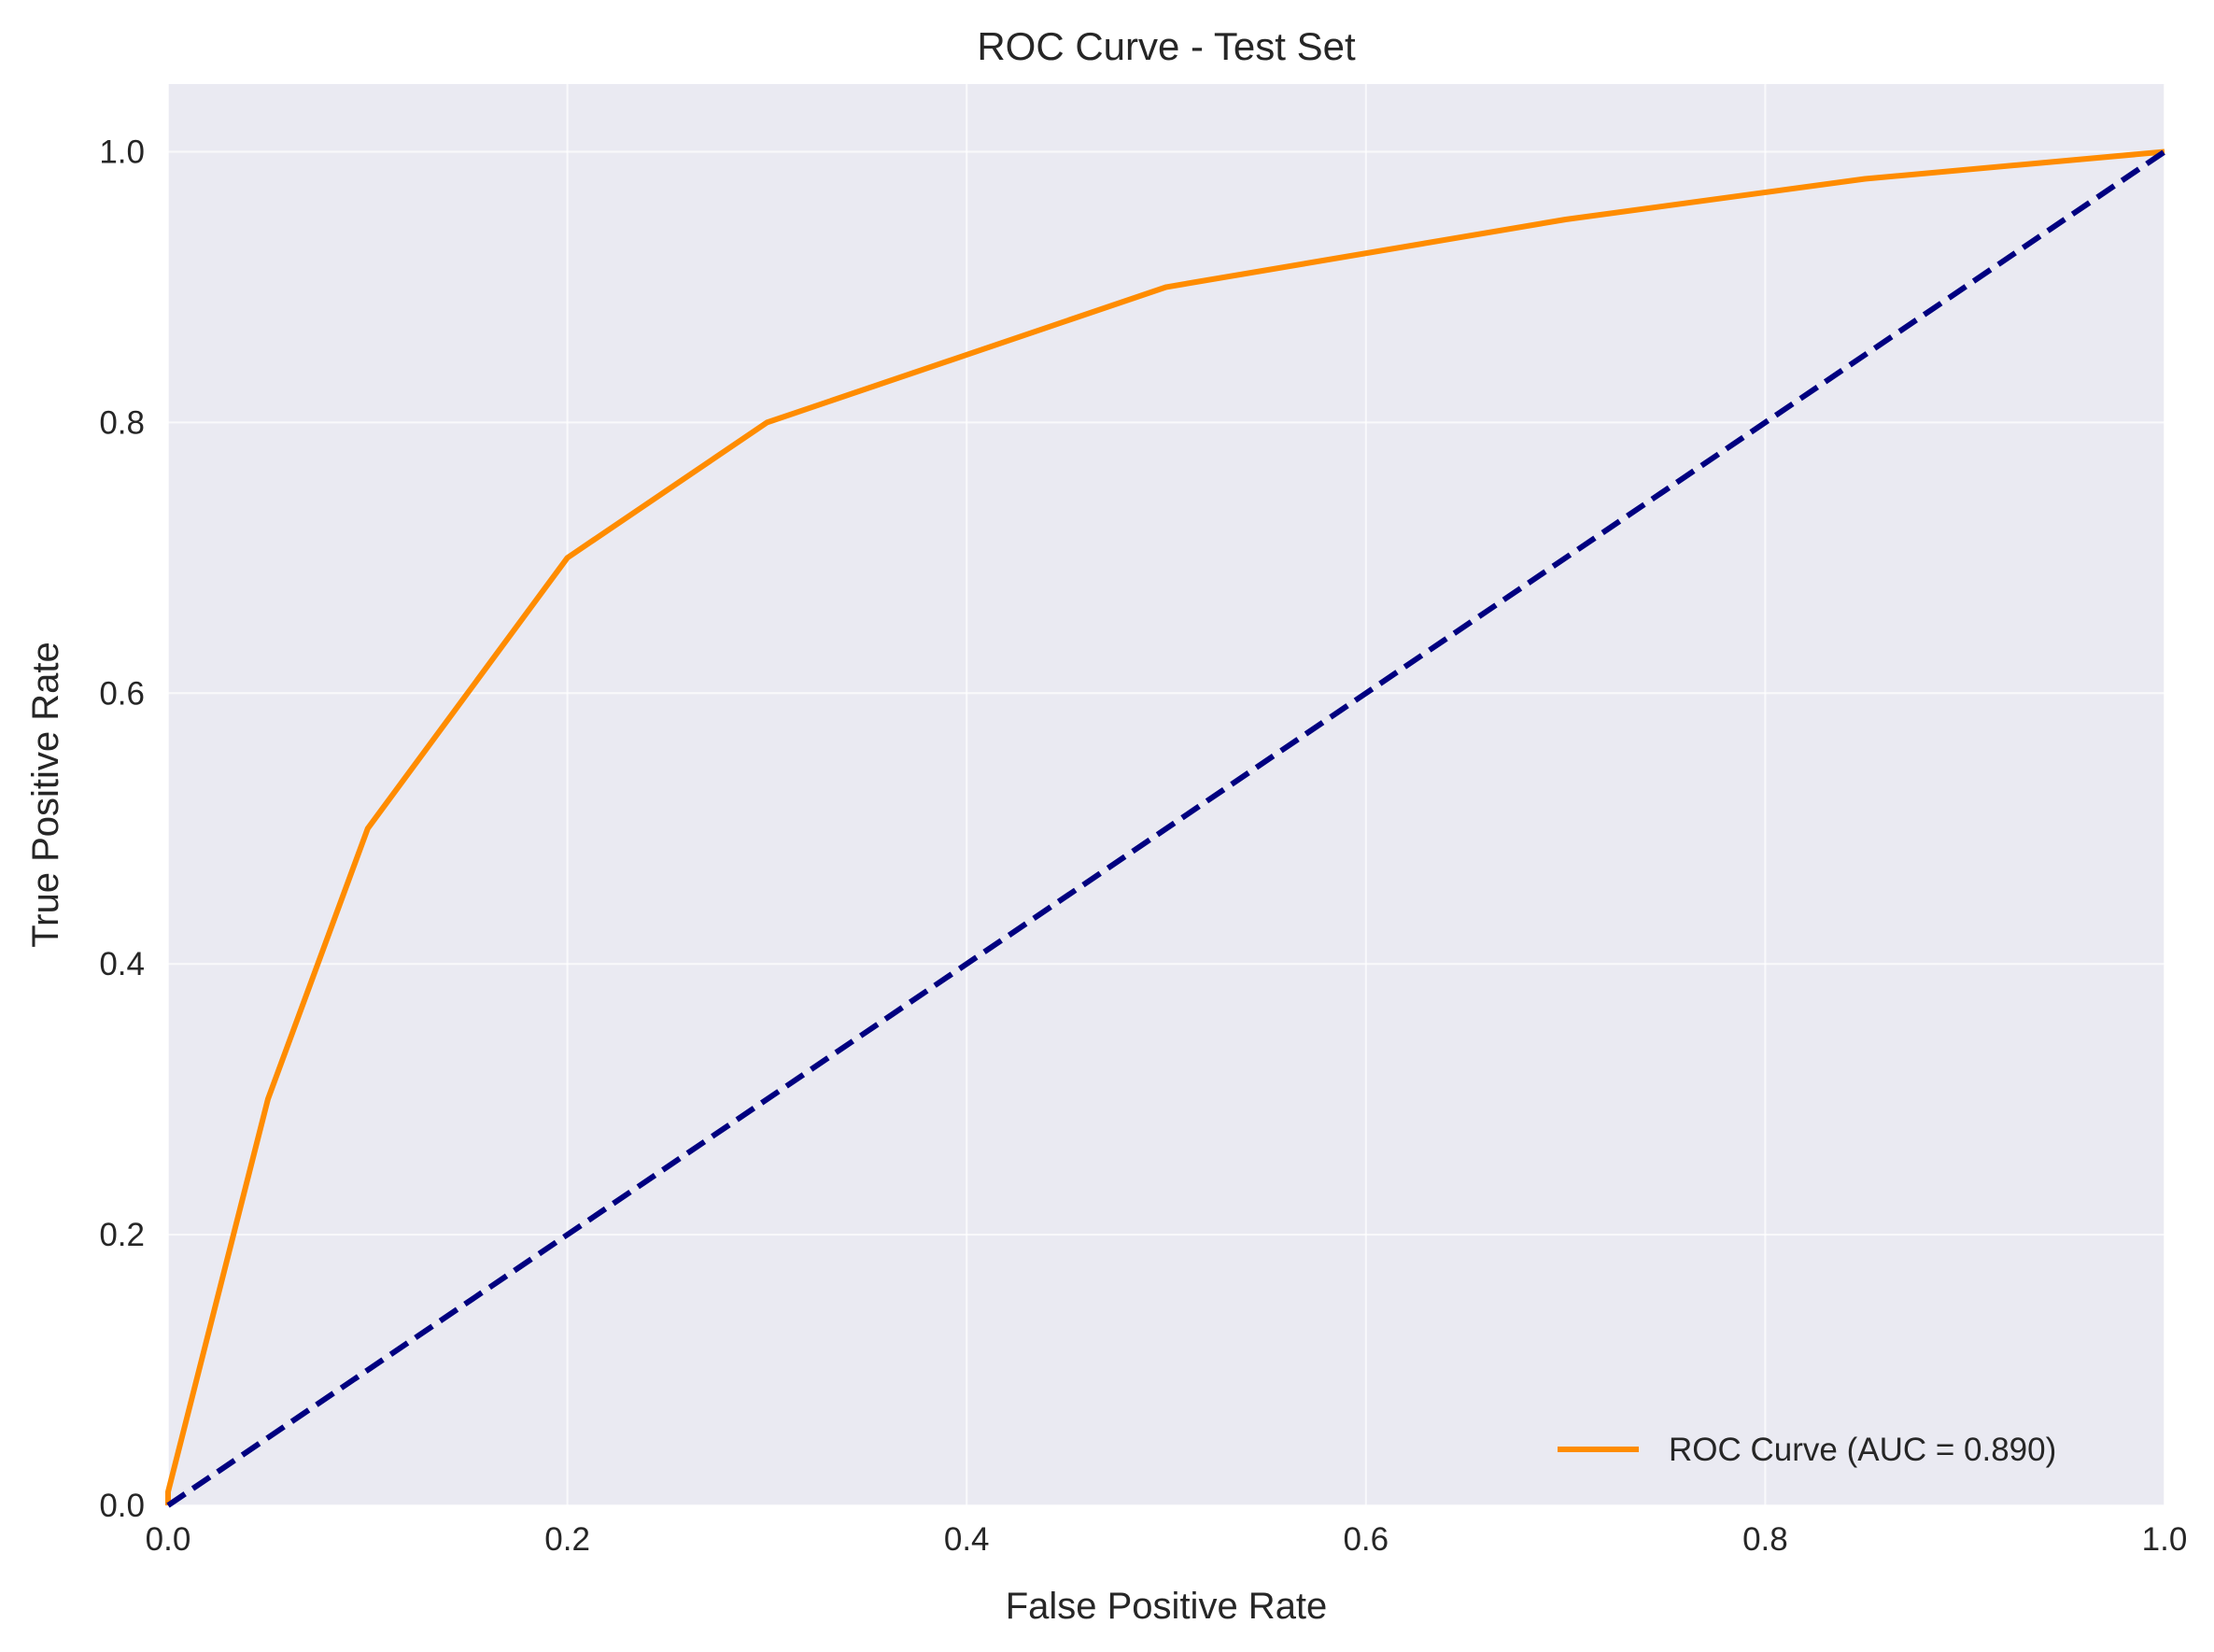 Image resolution: width=2214 pixels, height=1652 pixels. Describe the element at coordinates (1862, 1450) in the screenshot. I see `legend-label-roc: ROC Curve (AUC = 0.890)` at that location.